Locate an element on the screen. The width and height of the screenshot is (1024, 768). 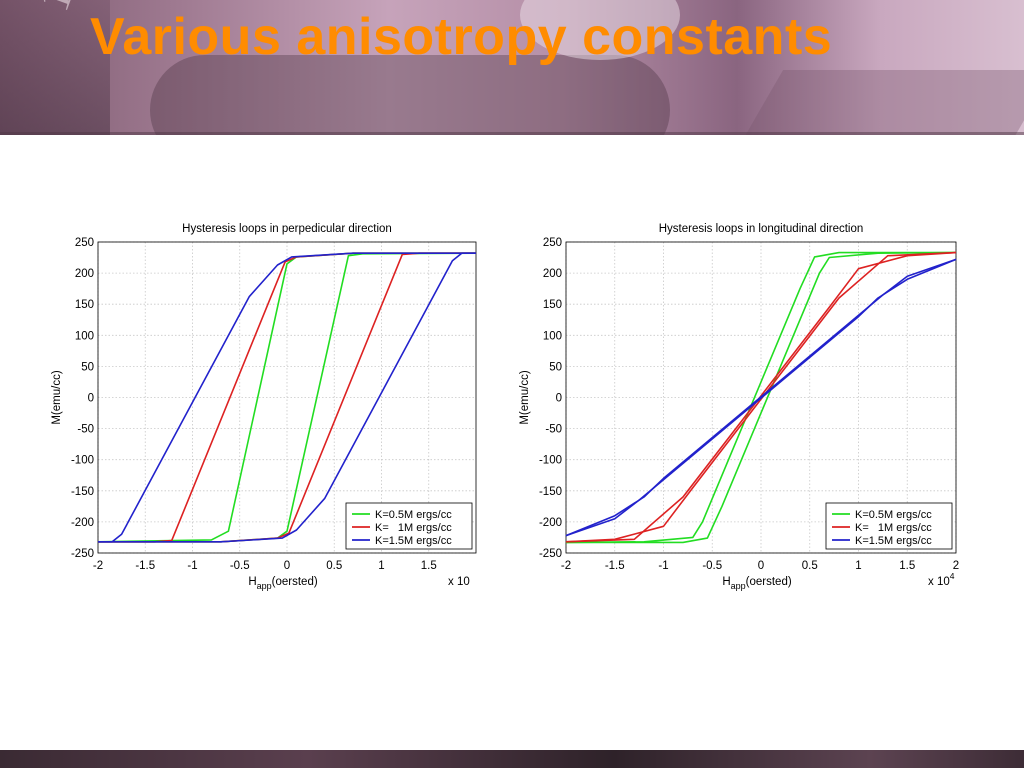
slide-title: Various anisotropy constants is located at coordinates (461, 37).